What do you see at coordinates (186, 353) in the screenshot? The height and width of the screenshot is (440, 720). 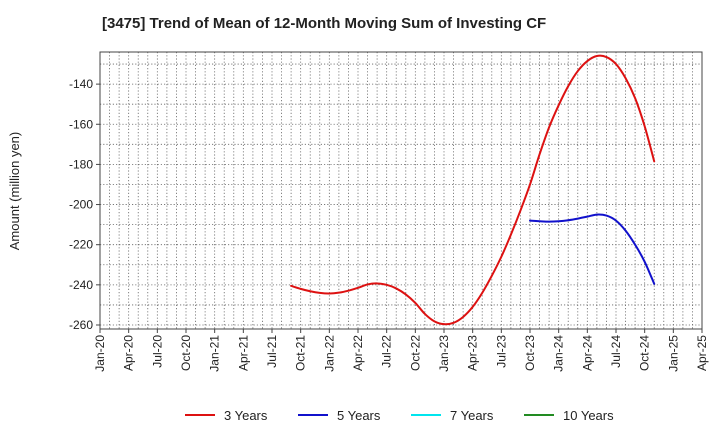 I see `x-tick-label: Oct-20` at bounding box center [186, 353].